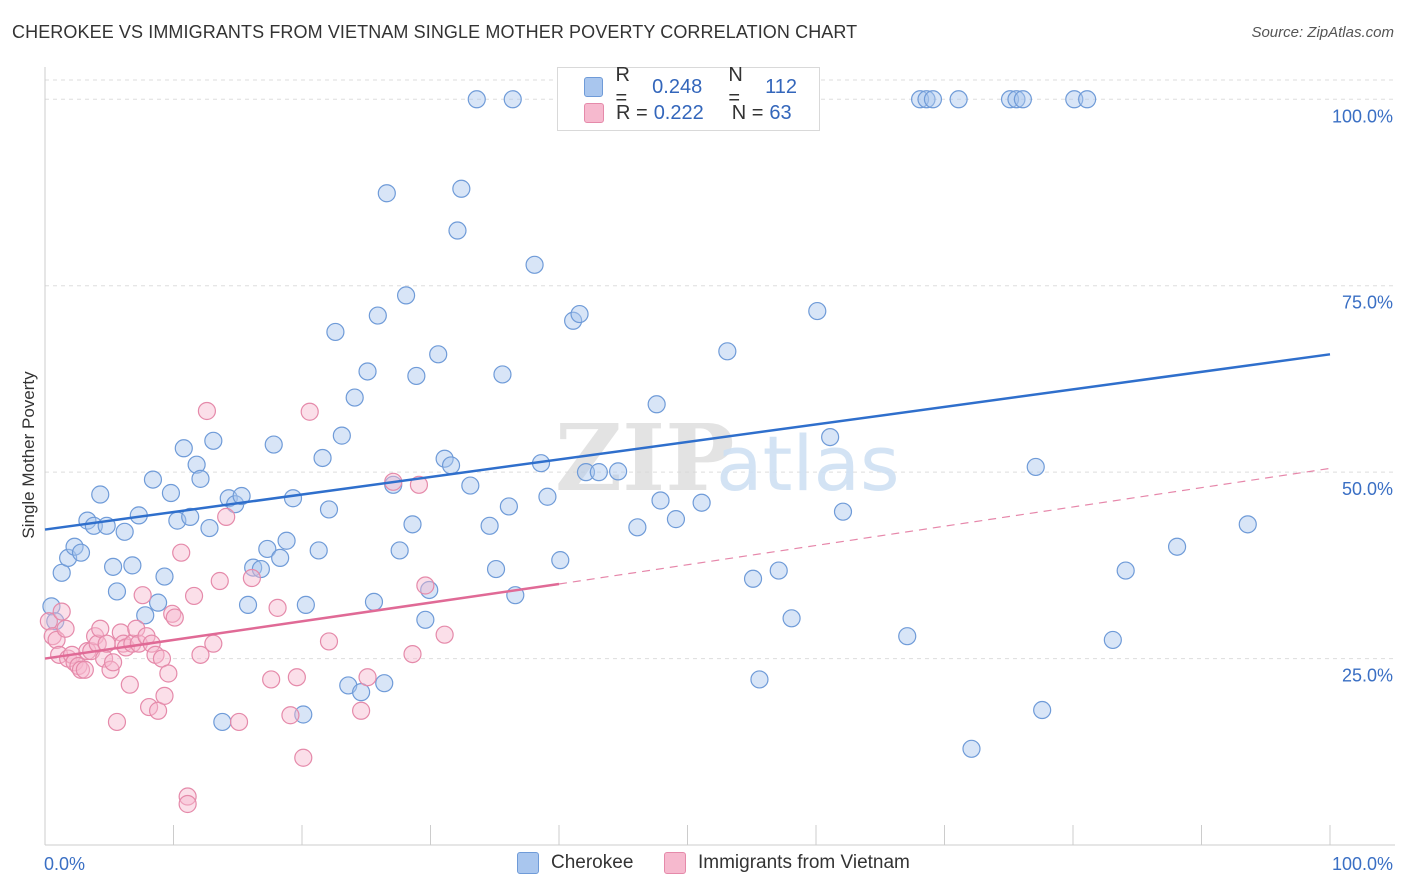  I want to click on stats-legend: R = 0.248 N = 112 R = 0.222 N = 63, so click(688, 97).